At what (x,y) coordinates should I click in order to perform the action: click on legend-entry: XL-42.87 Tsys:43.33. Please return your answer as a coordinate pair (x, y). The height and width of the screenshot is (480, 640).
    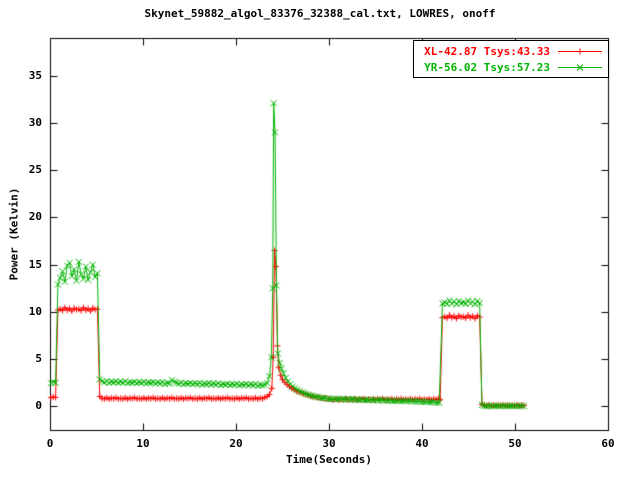
    Looking at the image, I should click on (513, 51).